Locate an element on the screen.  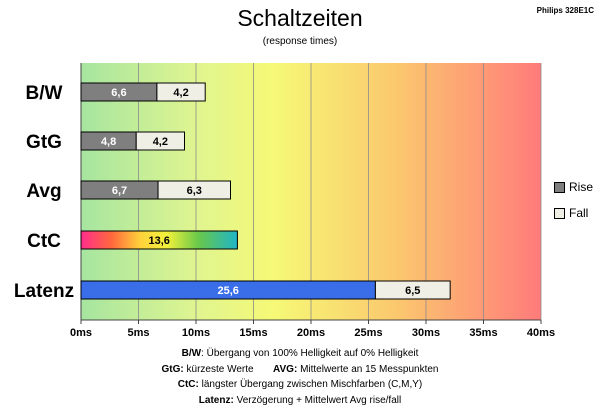
bar-latenz-avg is located at coordinates (412, 290).